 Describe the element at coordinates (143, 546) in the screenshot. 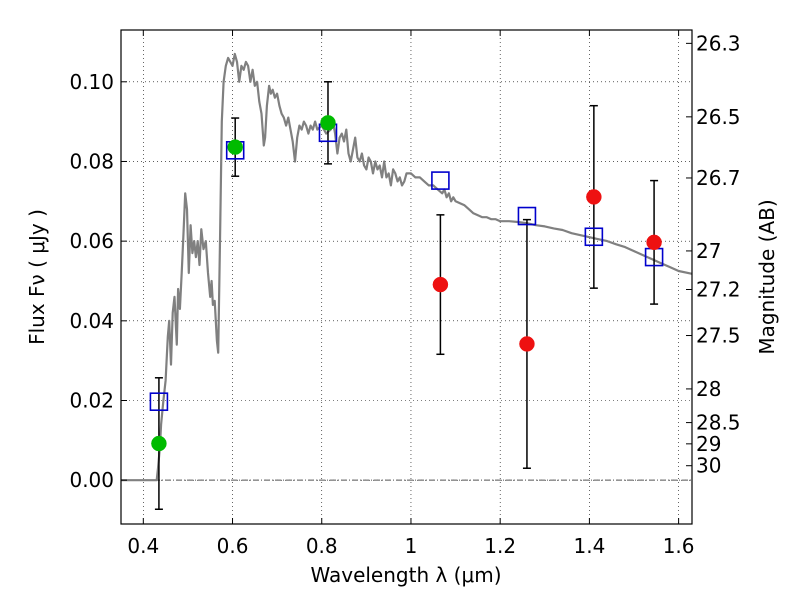

I see `x-tick-label: 0.4` at that location.